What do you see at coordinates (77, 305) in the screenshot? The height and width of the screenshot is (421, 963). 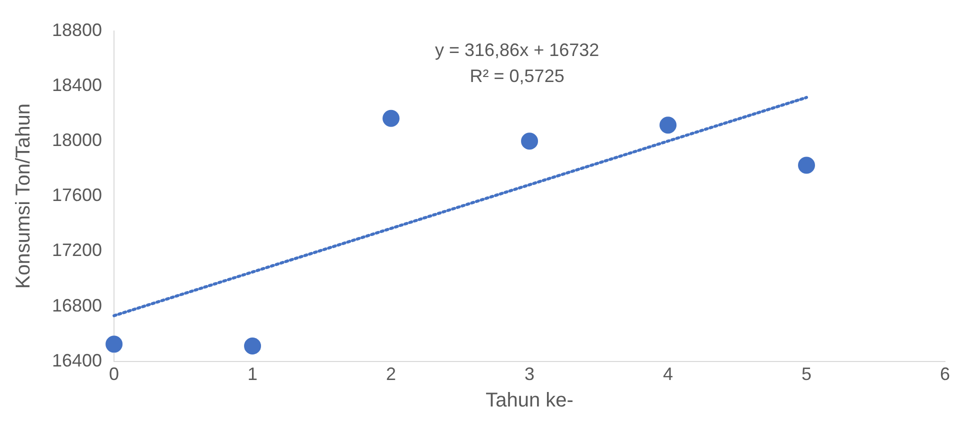 I see `y-tick-label: 16800` at bounding box center [77, 305].